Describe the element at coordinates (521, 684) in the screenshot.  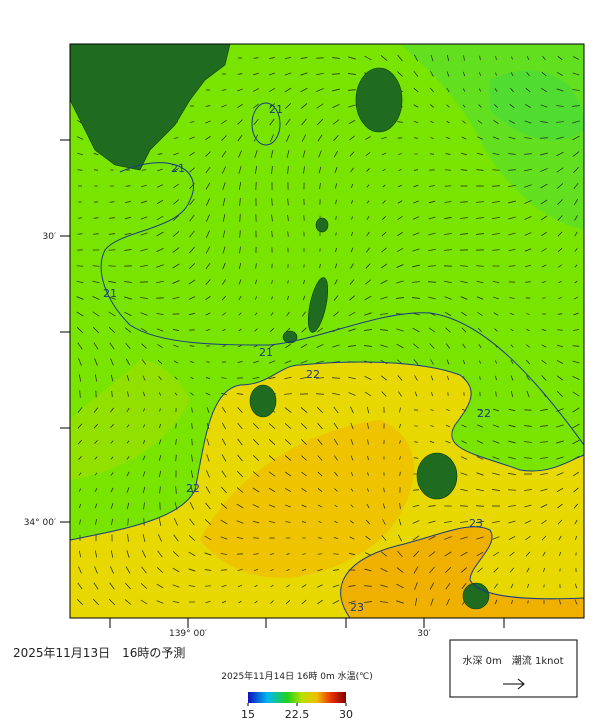
I see `arrow-head` at that location.